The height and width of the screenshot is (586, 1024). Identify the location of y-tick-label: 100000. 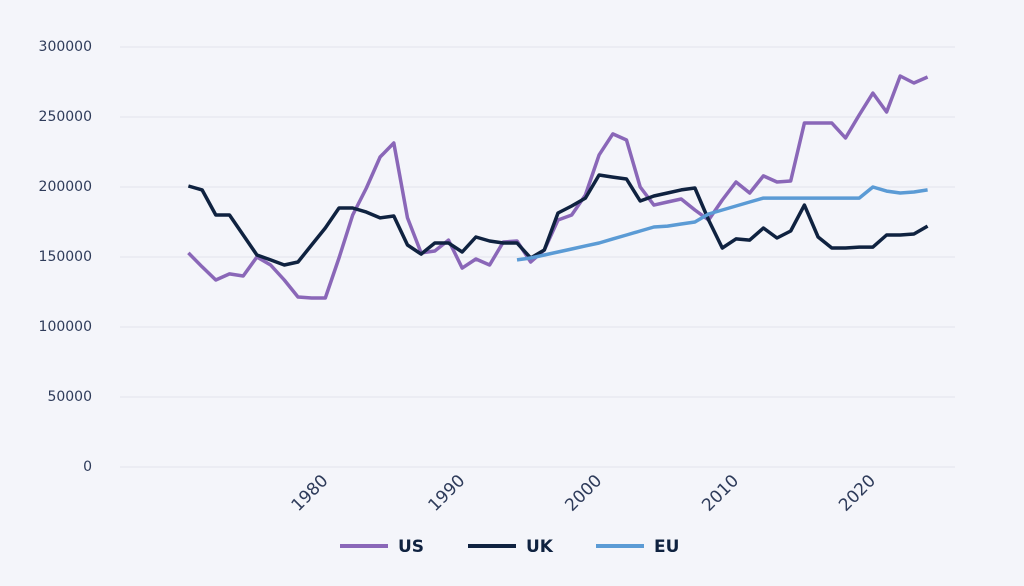
(65, 327).